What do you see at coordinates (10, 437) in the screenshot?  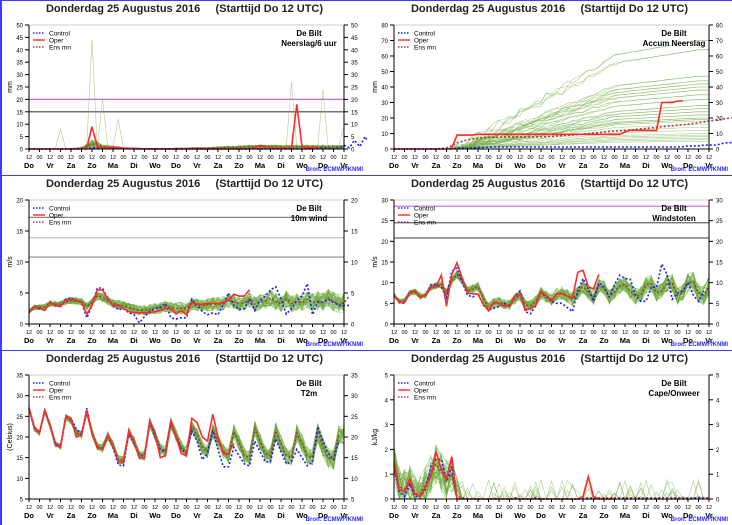 I see `y-axis-label: (Celsius)` at bounding box center [10, 437].